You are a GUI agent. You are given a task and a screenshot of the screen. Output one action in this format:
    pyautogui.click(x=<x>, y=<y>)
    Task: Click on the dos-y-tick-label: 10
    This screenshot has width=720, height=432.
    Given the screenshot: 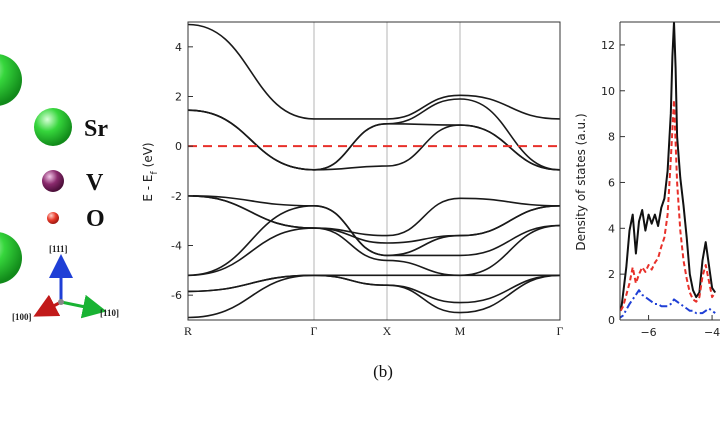 What is the action you would take?
    pyautogui.click(x=608, y=91)
    